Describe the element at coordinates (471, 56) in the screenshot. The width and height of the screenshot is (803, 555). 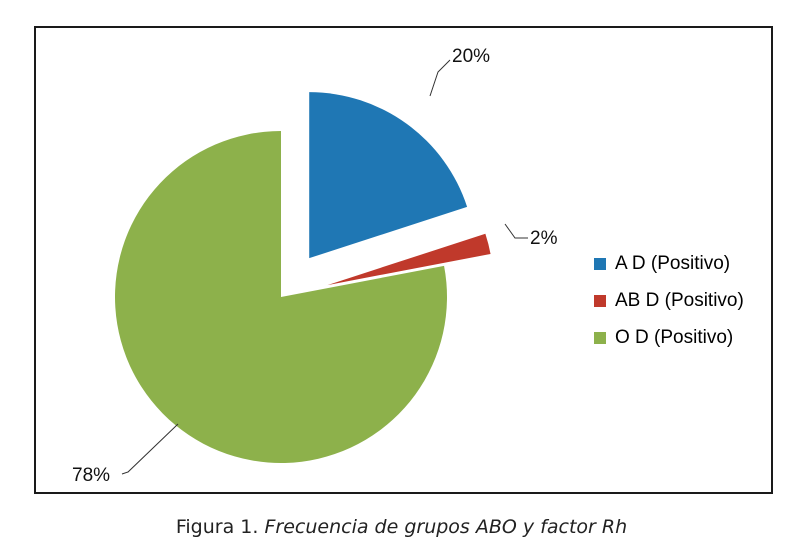
I see `label-20pct: 20%` at that location.